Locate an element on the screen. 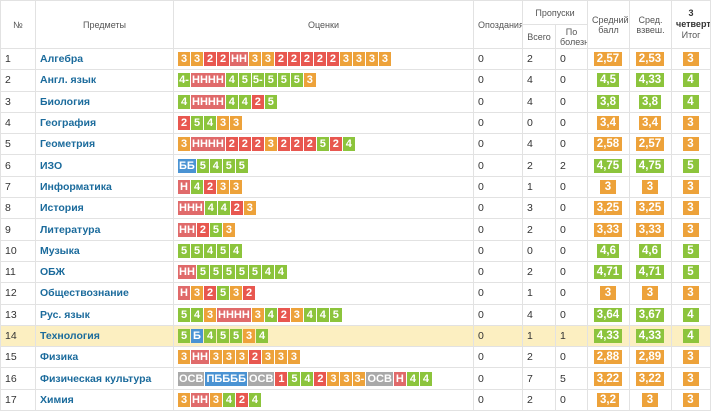  subject-link: Технология is located at coordinates (70, 336).